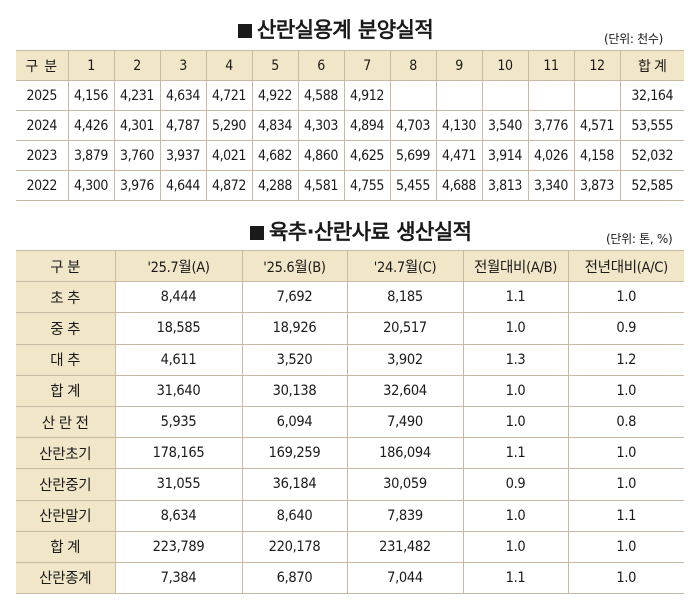 This screenshot has height=600, width=700. Describe the element at coordinates (459, 185) in the screenshot. I see `table-cell: 4,688` at that location.